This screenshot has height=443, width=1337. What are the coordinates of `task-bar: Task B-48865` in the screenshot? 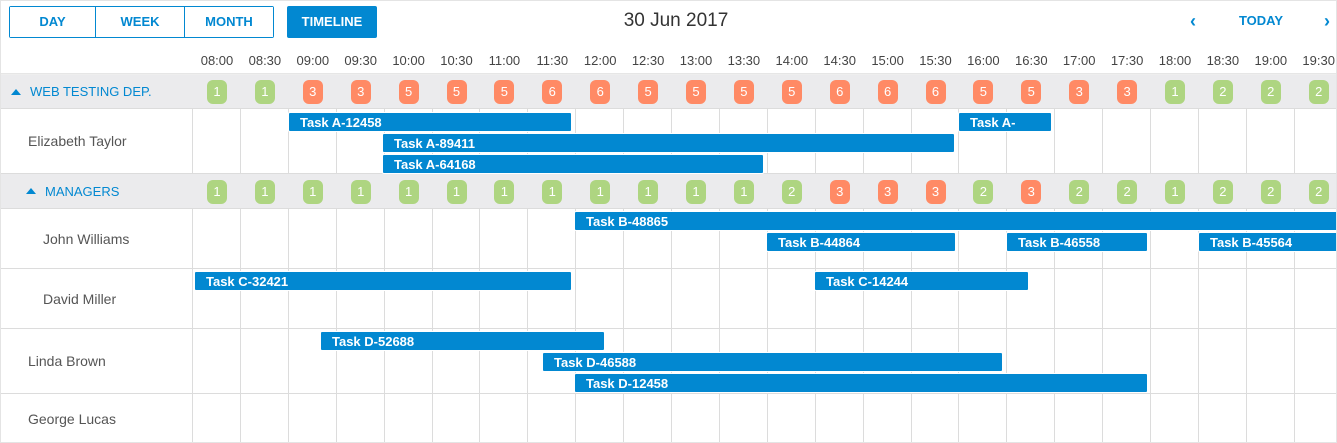 It's located at (955, 221).